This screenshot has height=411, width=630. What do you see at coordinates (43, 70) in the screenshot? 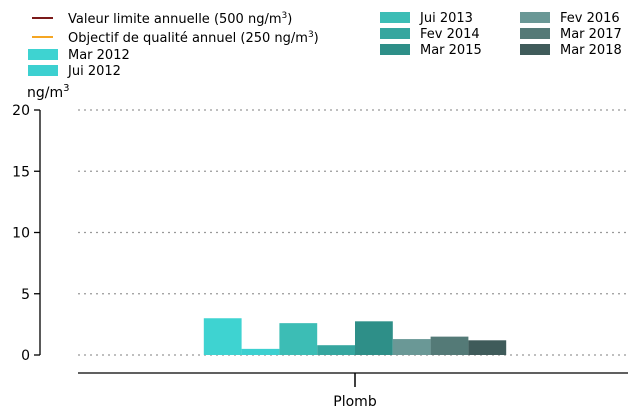
I see `legend-swatch-jui-2012` at bounding box center [43, 70].